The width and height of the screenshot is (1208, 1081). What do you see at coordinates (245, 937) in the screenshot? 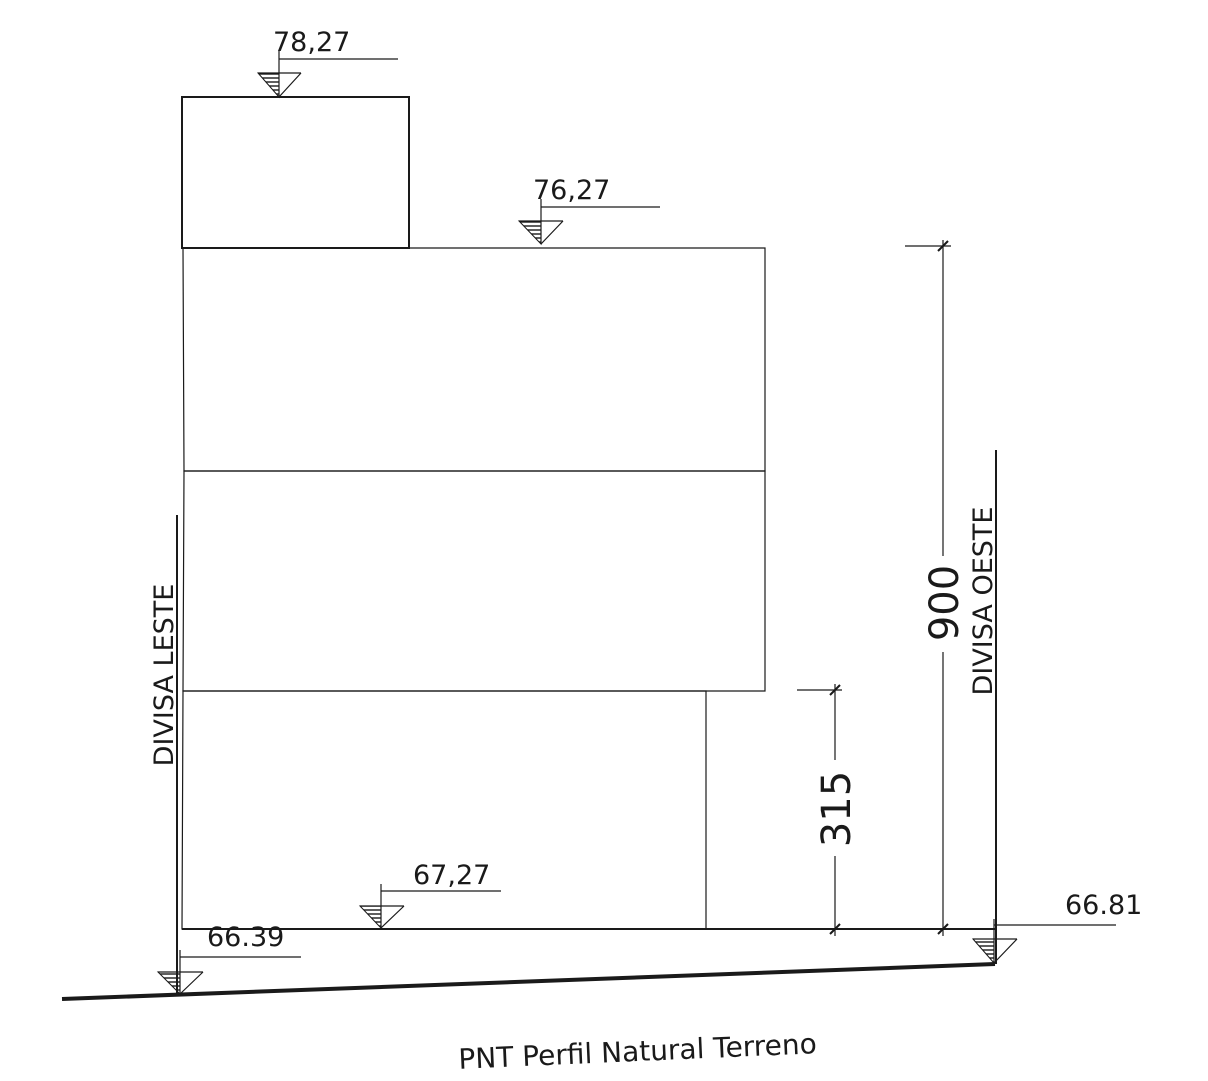
I see `elevation-label-terrain-east: 66.39` at bounding box center [245, 937].